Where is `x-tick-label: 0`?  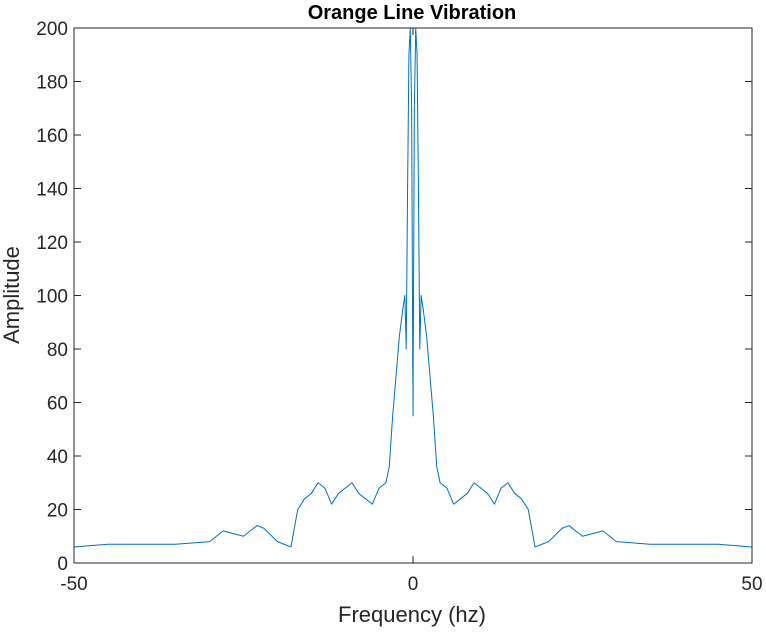
x-tick-label: 0 is located at coordinates (413, 584).